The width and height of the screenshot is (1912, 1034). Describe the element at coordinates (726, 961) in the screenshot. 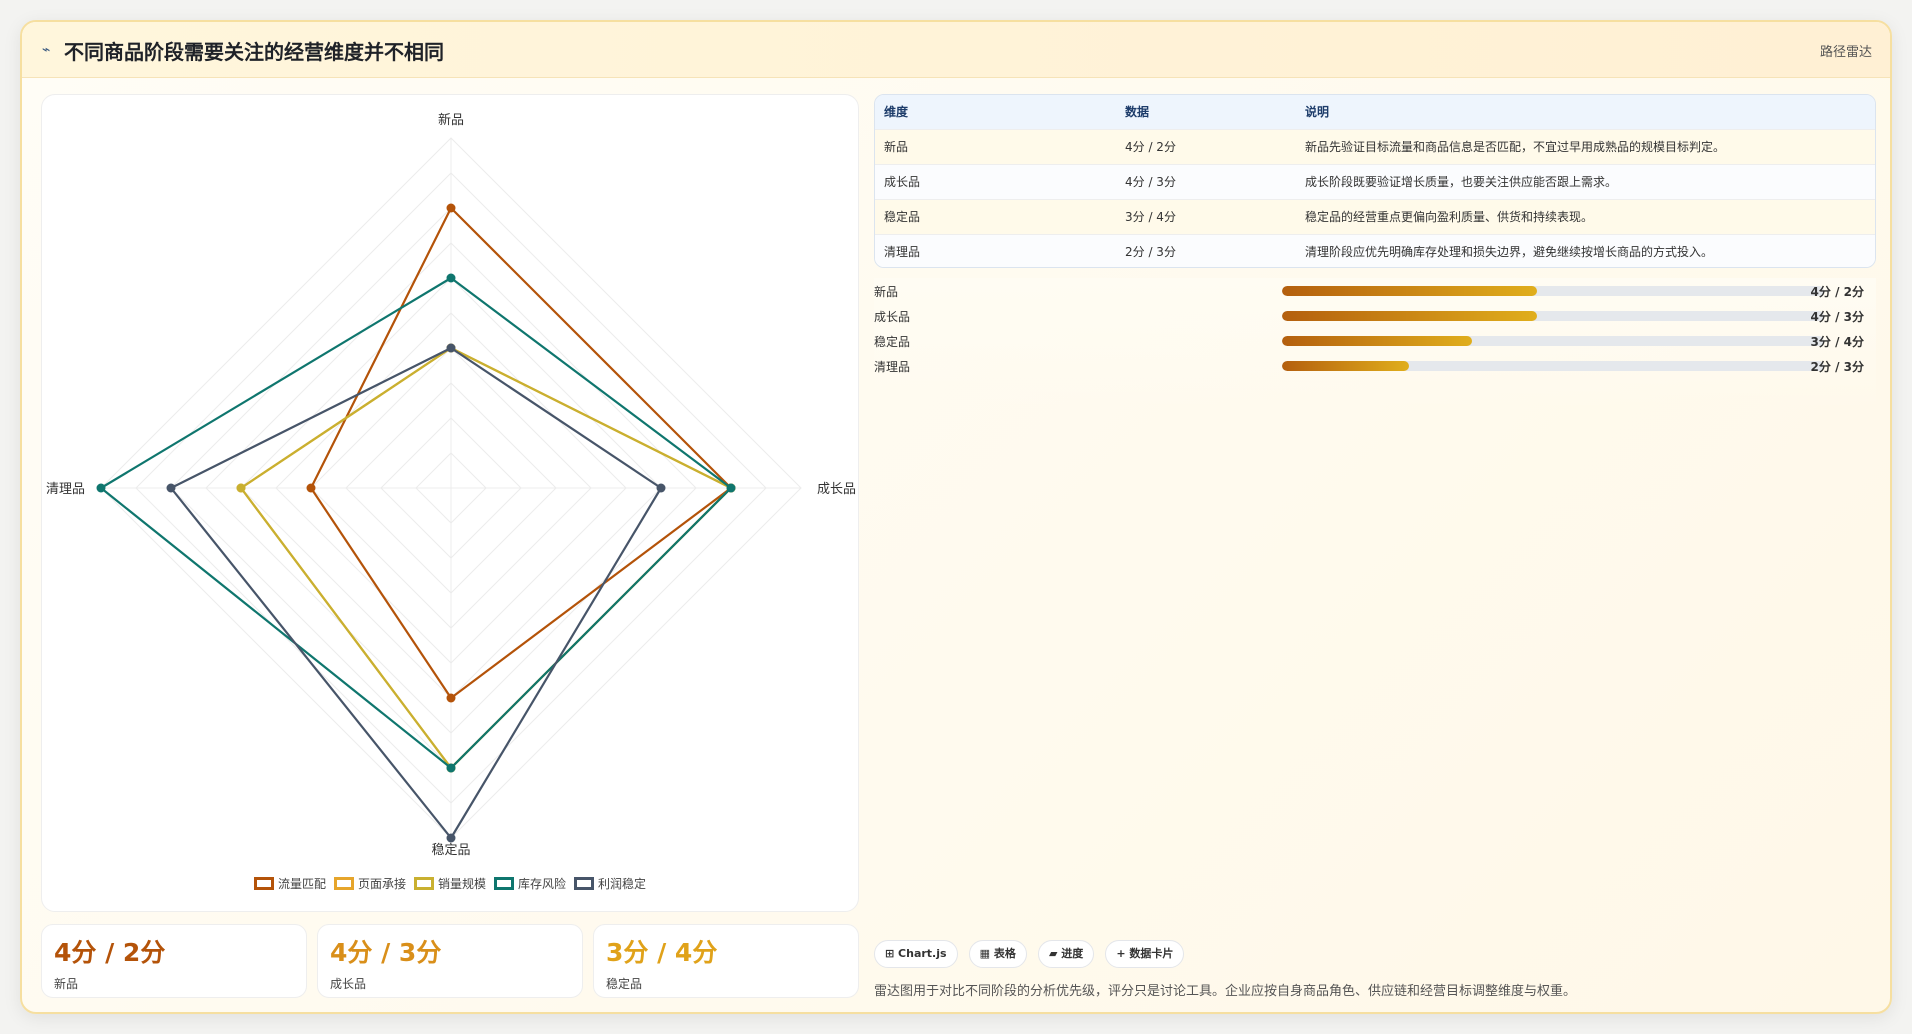

I see `stat-card: 3分 / 4分 稳定品` at that location.